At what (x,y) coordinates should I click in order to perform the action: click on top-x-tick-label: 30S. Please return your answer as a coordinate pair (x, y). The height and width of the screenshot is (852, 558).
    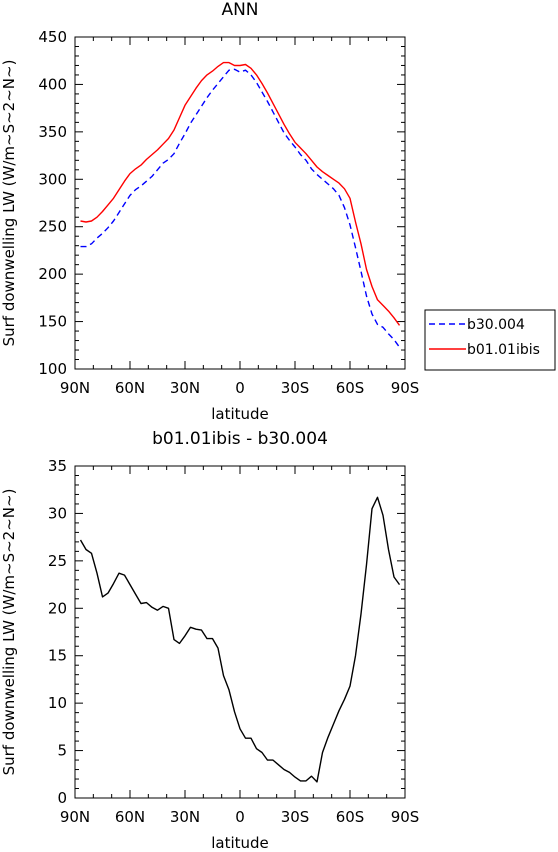
    Looking at the image, I should click on (295, 388).